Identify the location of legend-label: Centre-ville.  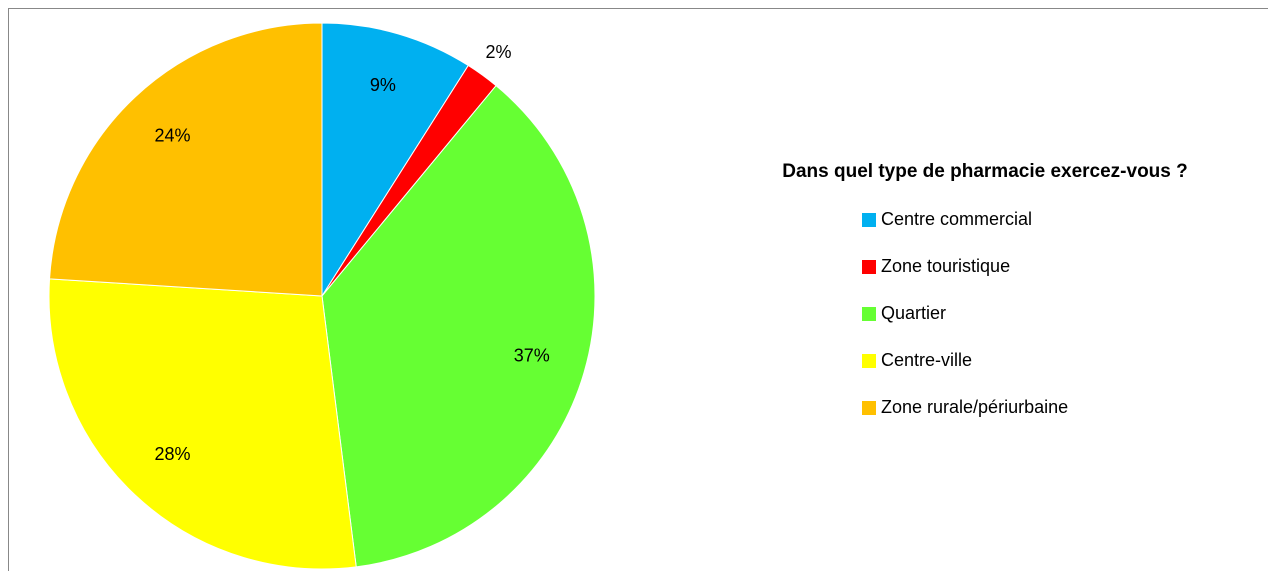
(926, 360).